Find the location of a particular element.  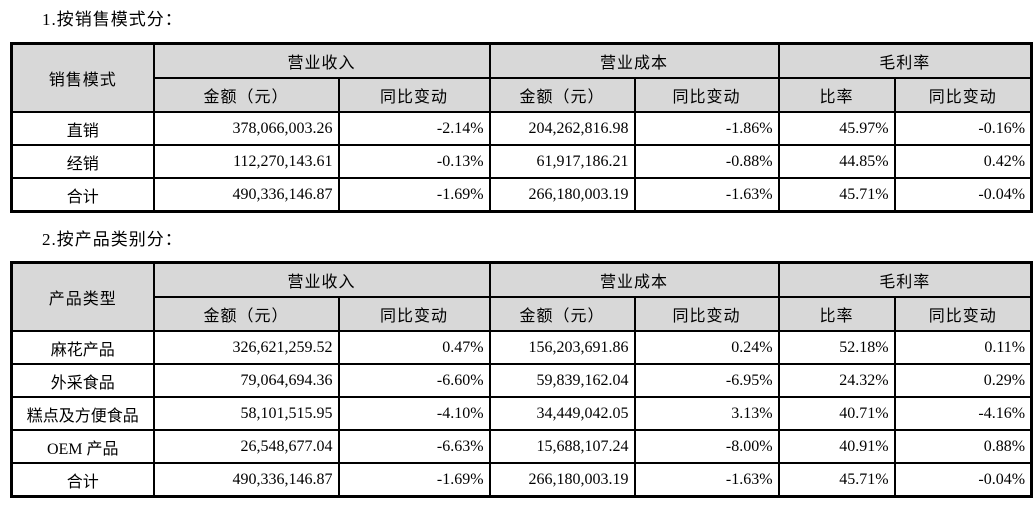

table-cell: -8.00% is located at coordinates (706, 446).